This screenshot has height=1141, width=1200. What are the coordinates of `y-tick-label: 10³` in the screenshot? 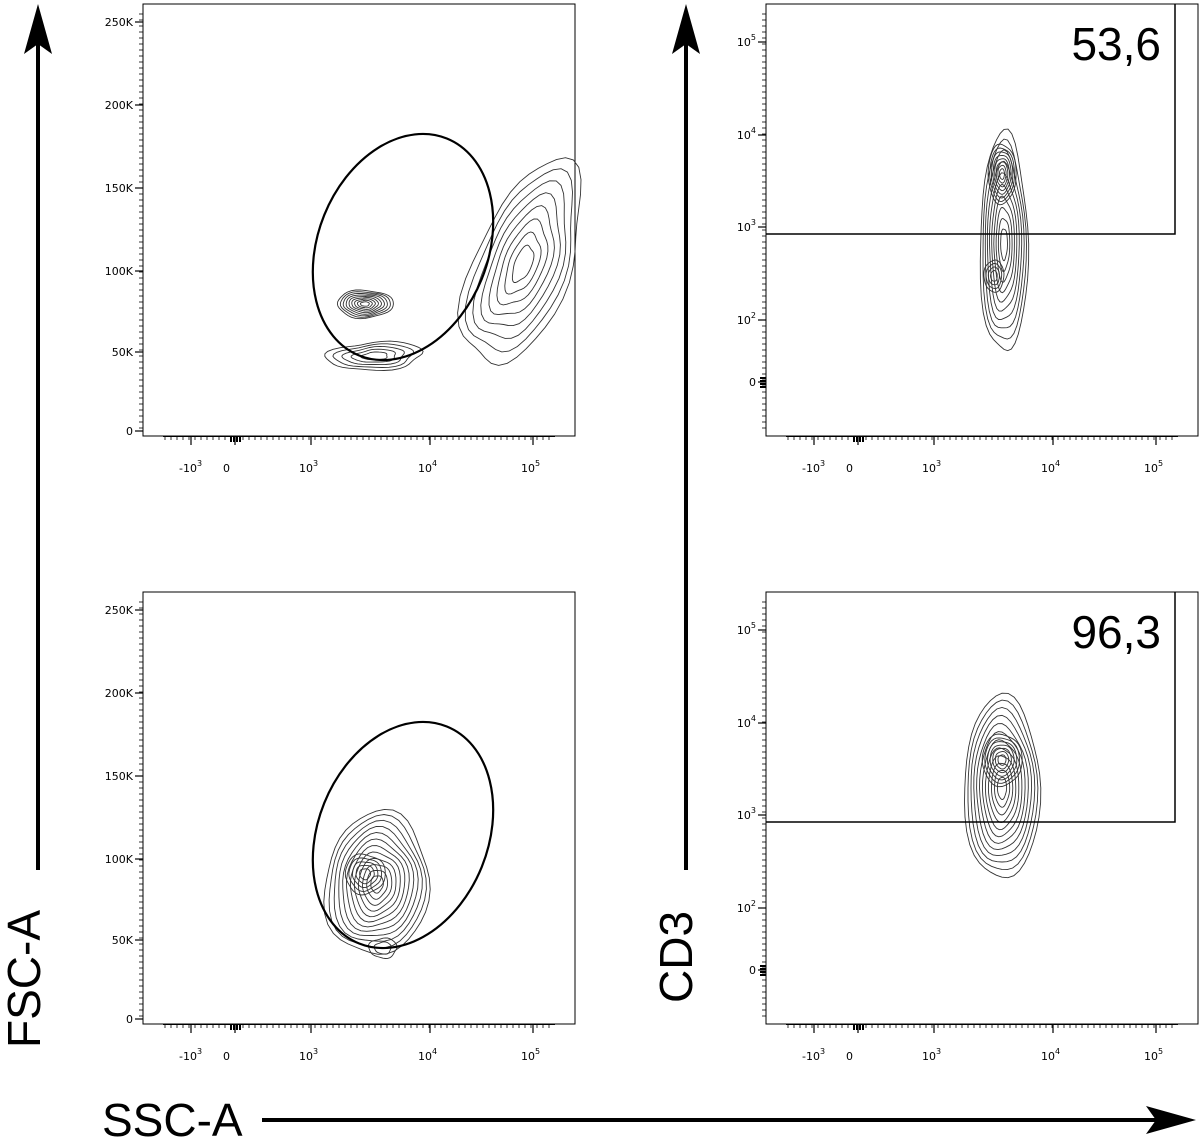 It's located at (746, 814).